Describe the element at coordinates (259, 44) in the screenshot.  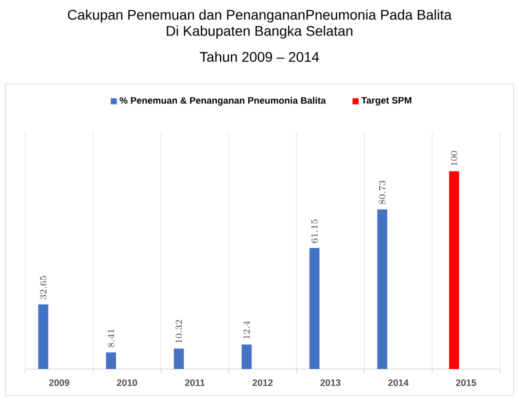
I see `chart-subtitle: Di Kabupaten Bangka Selatan Tahun 2009 – 2014` at that location.